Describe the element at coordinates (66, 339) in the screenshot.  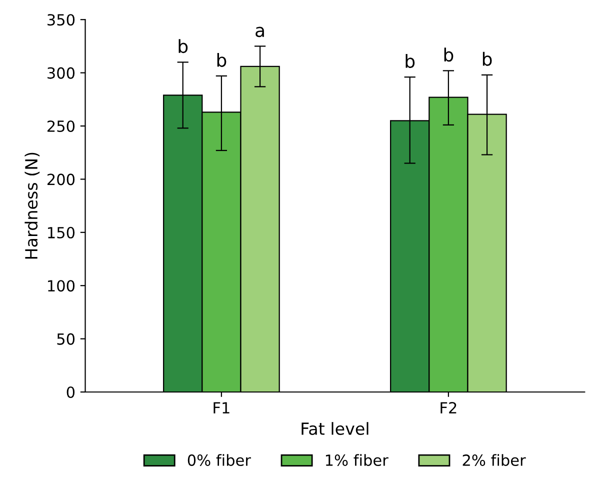
I see `y-tick-label: 50` at that location.